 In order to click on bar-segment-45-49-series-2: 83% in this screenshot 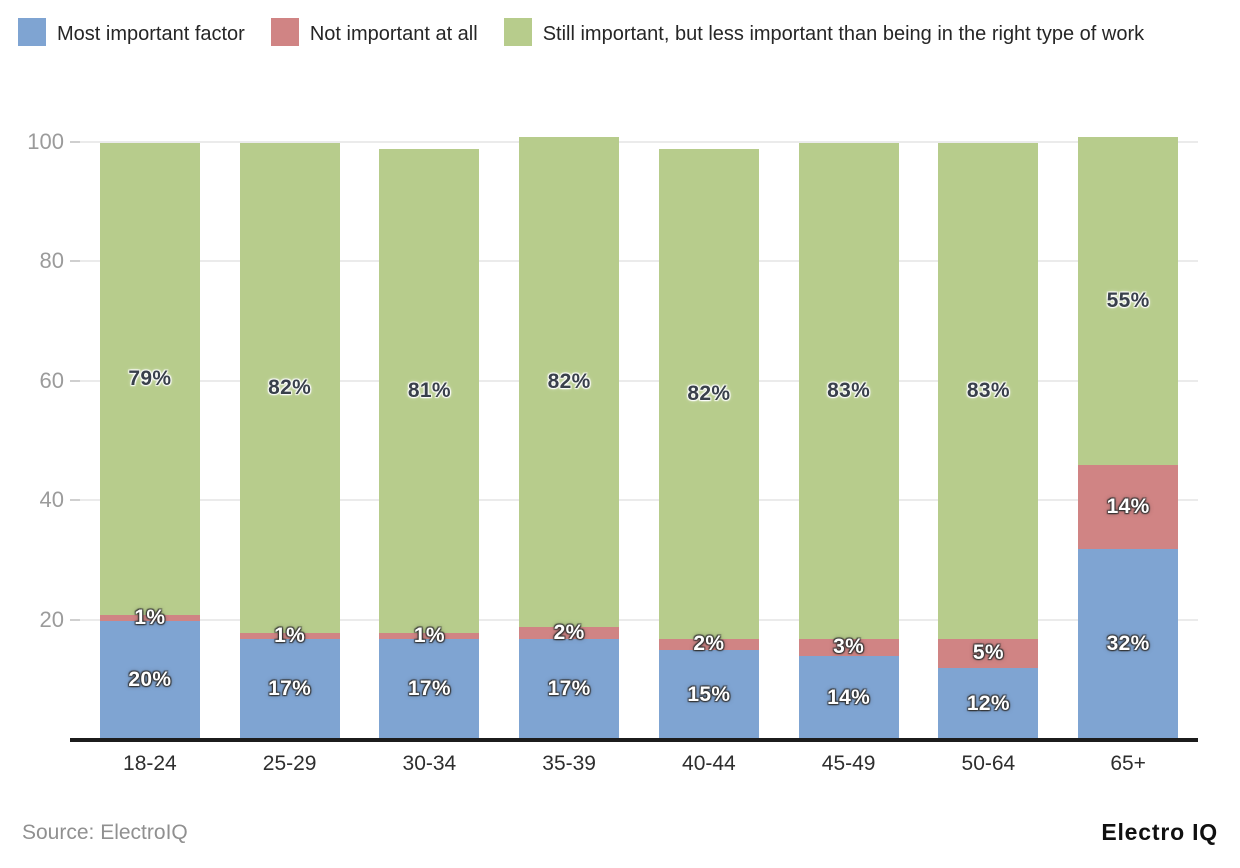, I will do `click(848, 391)`.